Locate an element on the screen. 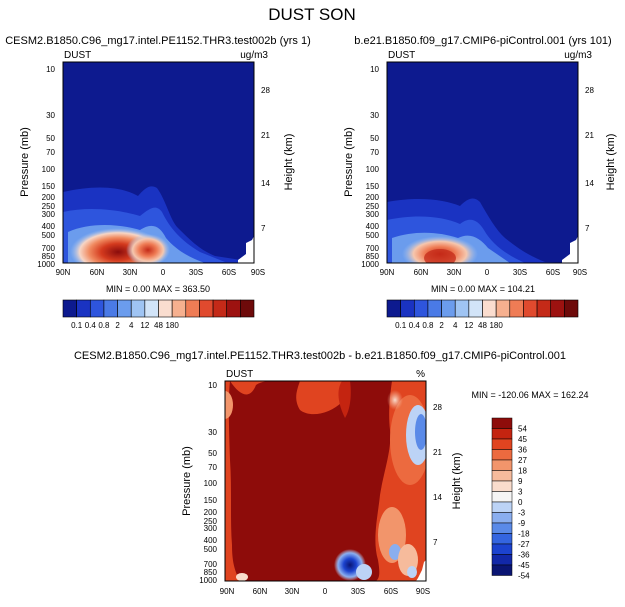 The width and height of the screenshot is (625, 607). colorbar-label: 0.1 is located at coordinates (77, 325).